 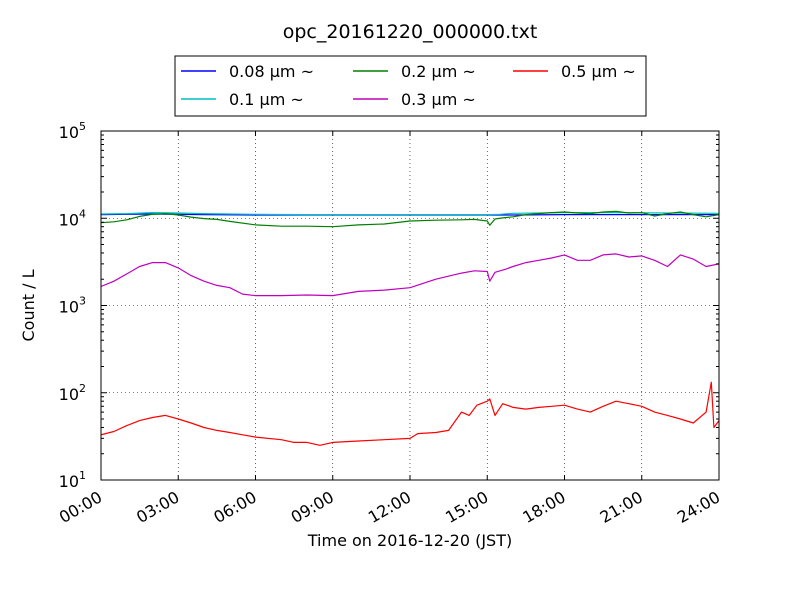 I want to click on y-tick-exponent: 1, so click(x=82, y=475).